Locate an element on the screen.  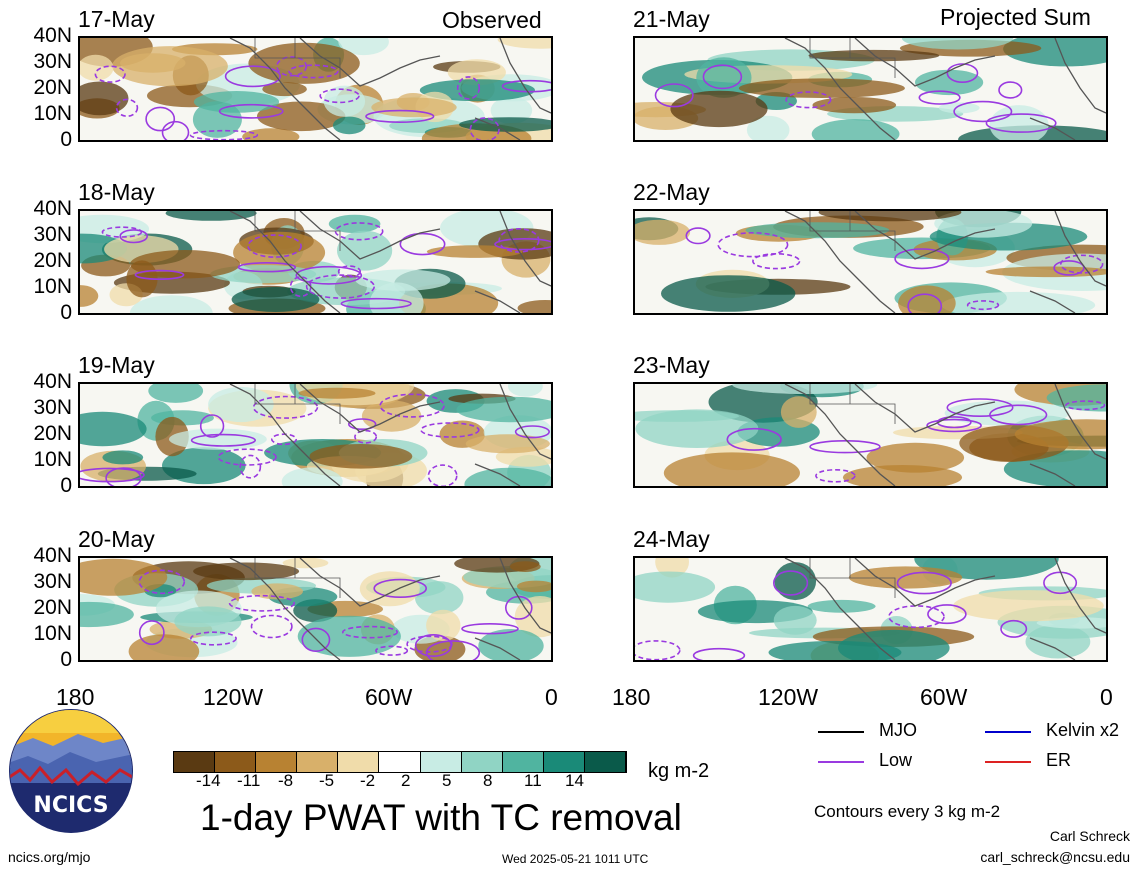
panel-date-19-may: 19-May is located at coordinates (116, 365).